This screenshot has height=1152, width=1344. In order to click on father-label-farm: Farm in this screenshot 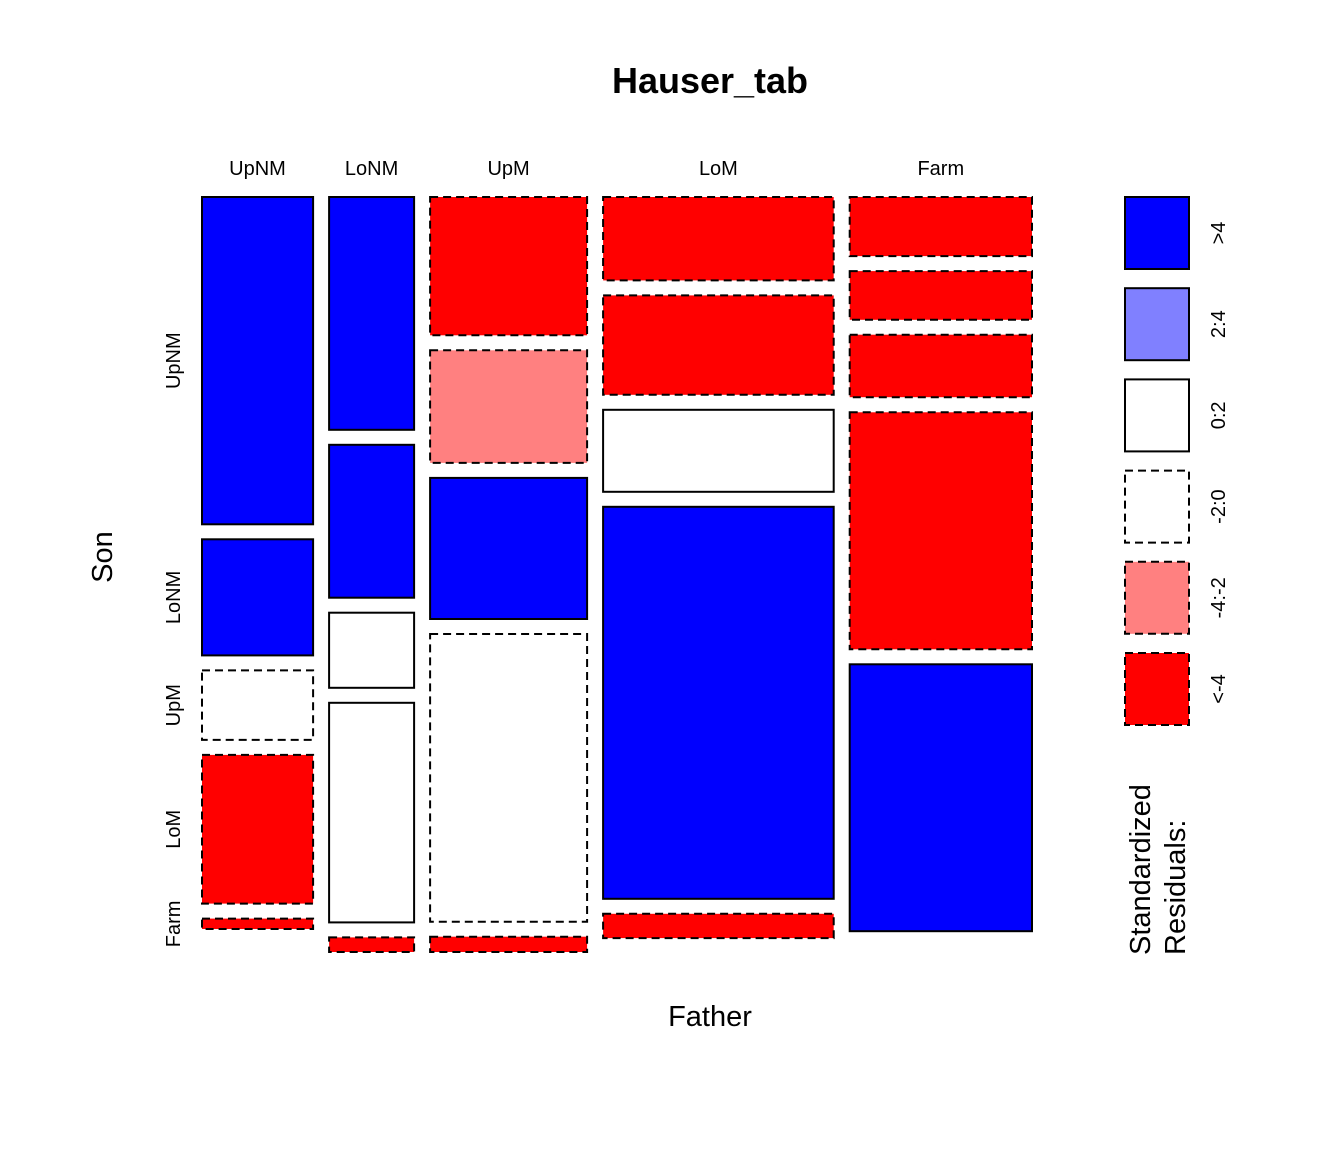, I will do `click(940, 169)`.